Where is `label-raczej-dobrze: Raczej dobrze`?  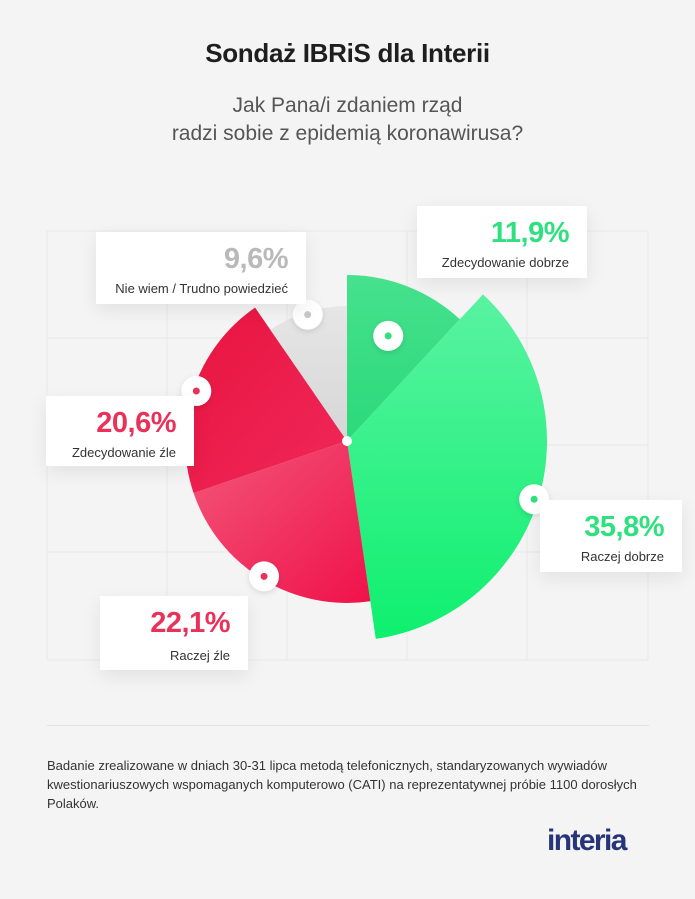 label-raczej-dobrze: Raczej dobrze is located at coordinates (622, 556).